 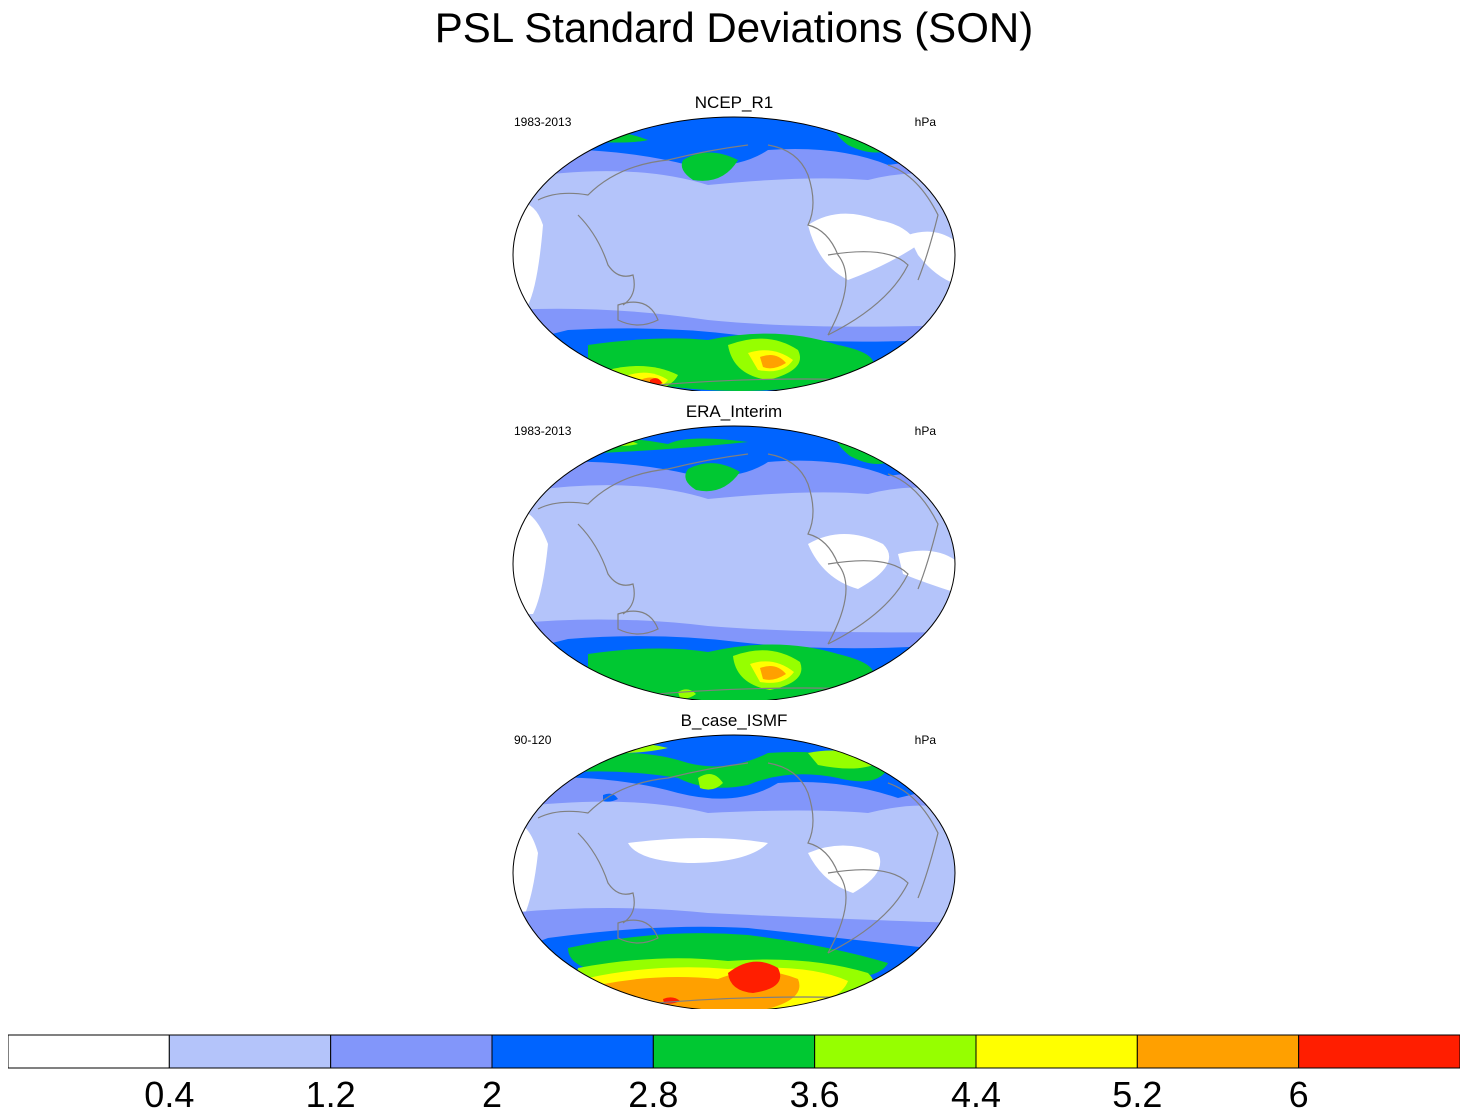 What do you see at coordinates (734, 253) in the screenshot?
I see `map-ncep` at bounding box center [734, 253].